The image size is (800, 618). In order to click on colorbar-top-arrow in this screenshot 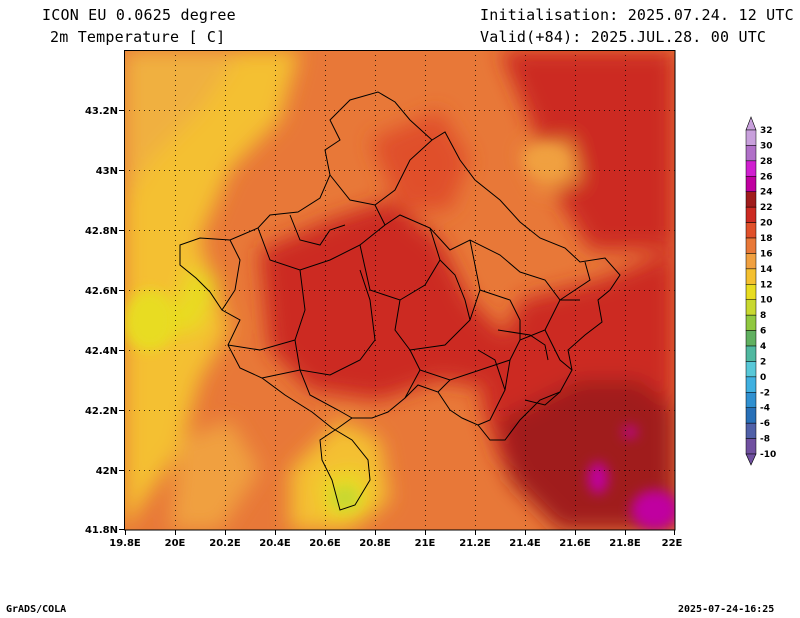, I will do `click(751, 123)`.